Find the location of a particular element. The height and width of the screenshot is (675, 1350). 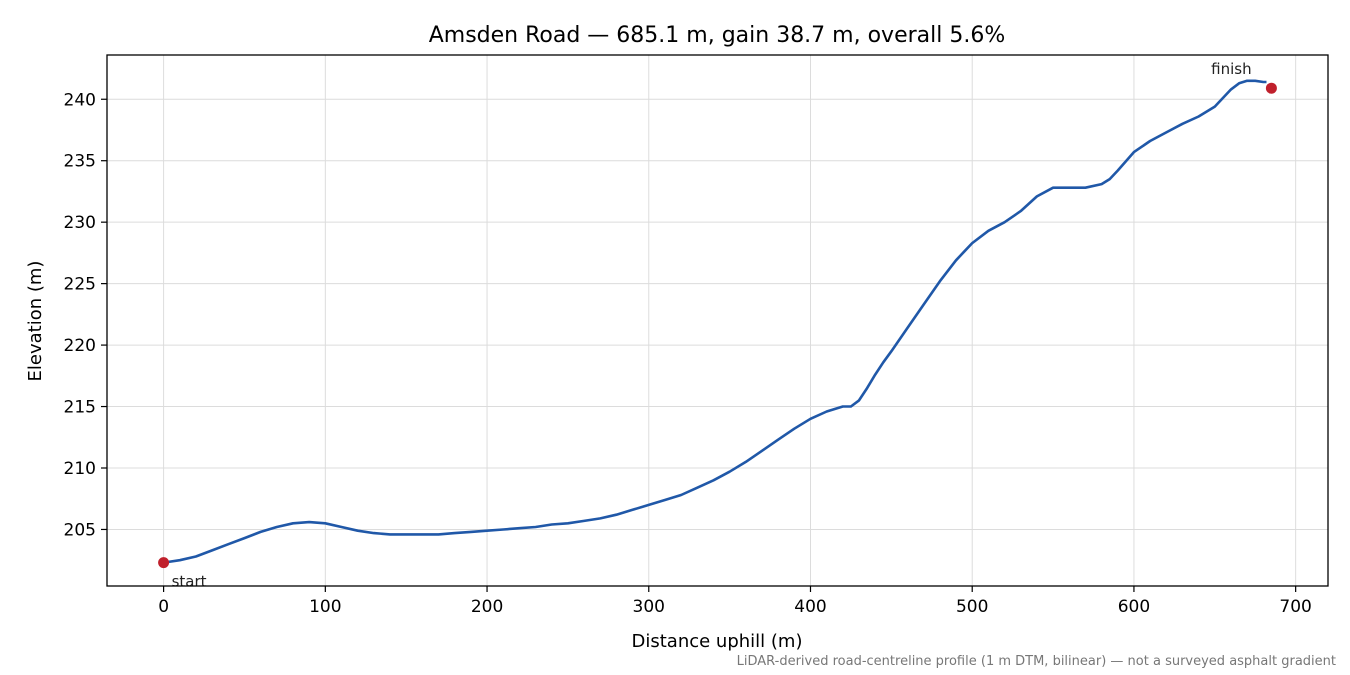

y-axis-title: Elevation (m) is located at coordinates (35, 321).